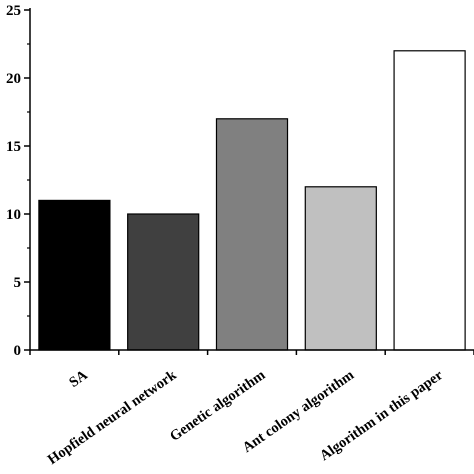 This screenshot has height=474, width=474. Describe the element at coordinates (13, 181) in the screenshot. I see `y-tick-labels: 0 5 10 15 20 25` at that location.